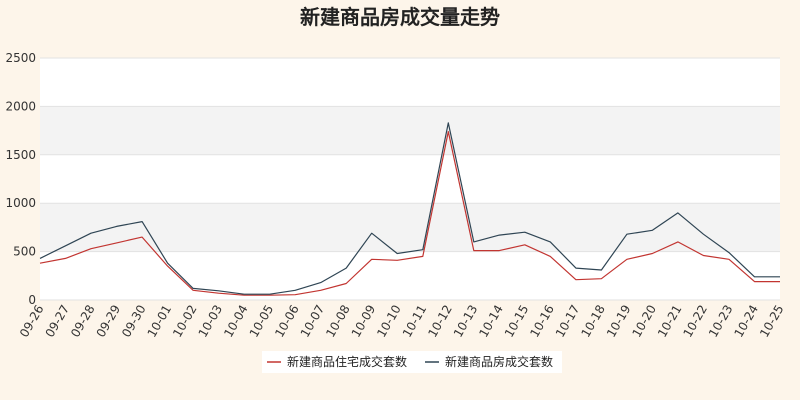 The height and width of the screenshot is (400, 800). I want to click on legend-box, so click(412, 362).